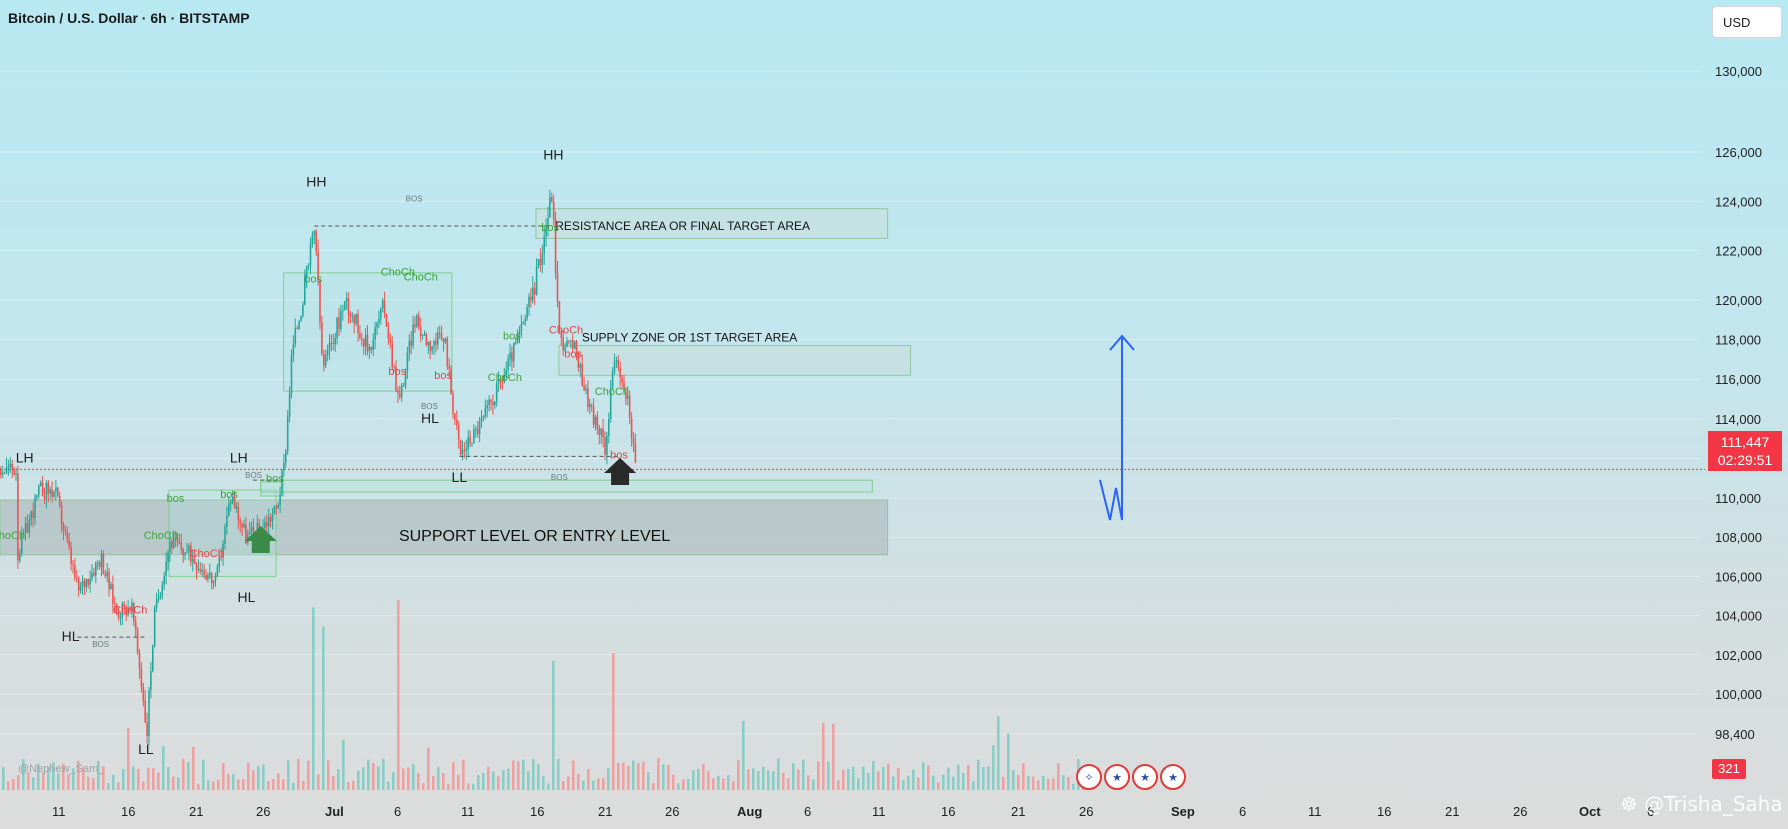 Image resolution: width=1788 pixels, height=829 pixels. Describe the element at coordinates (100, 644) in the screenshot. I see `bos-label-gray: BOS` at that location.